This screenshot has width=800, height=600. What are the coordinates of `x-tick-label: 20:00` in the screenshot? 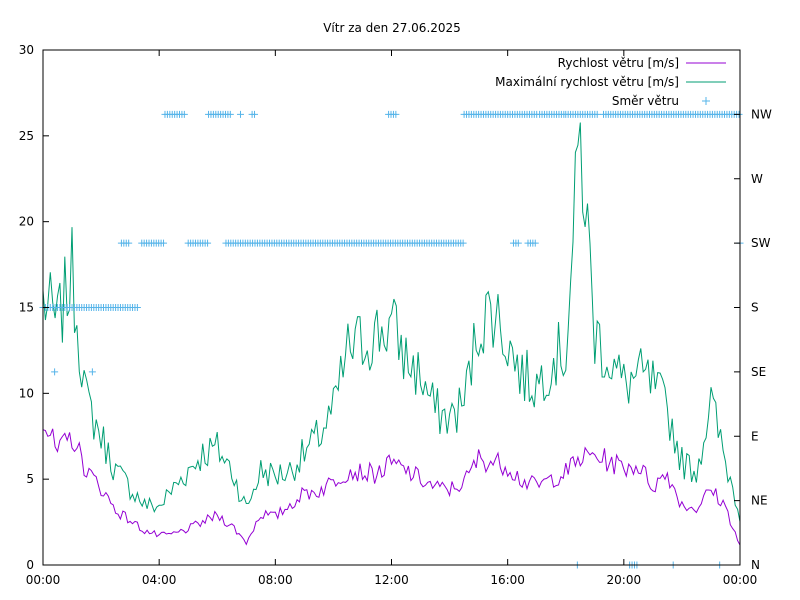 It's located at (624, 580).